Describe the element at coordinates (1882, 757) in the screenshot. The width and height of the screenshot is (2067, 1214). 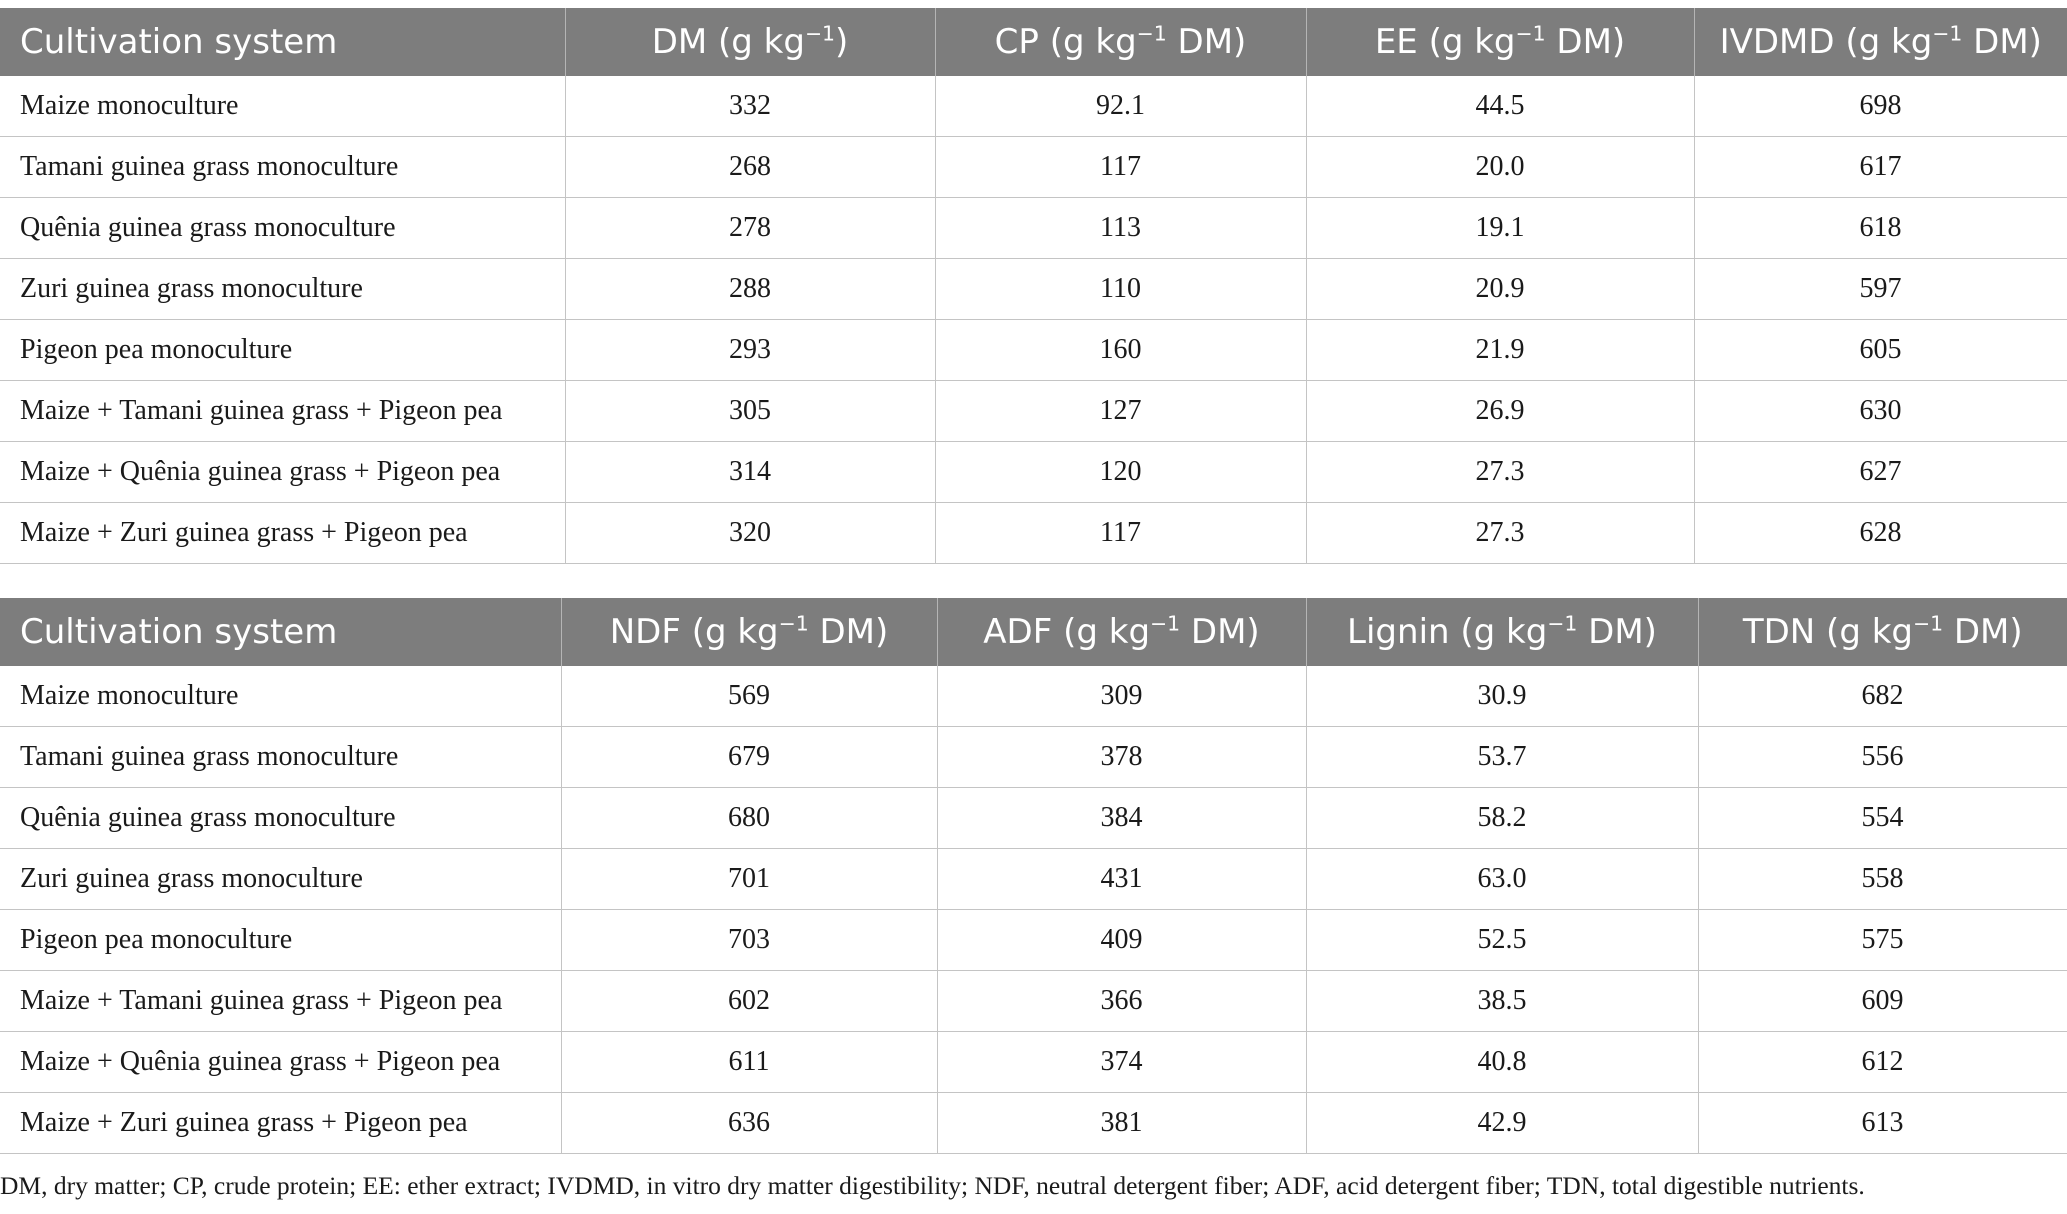
I see `table-cell: 556` at that location.